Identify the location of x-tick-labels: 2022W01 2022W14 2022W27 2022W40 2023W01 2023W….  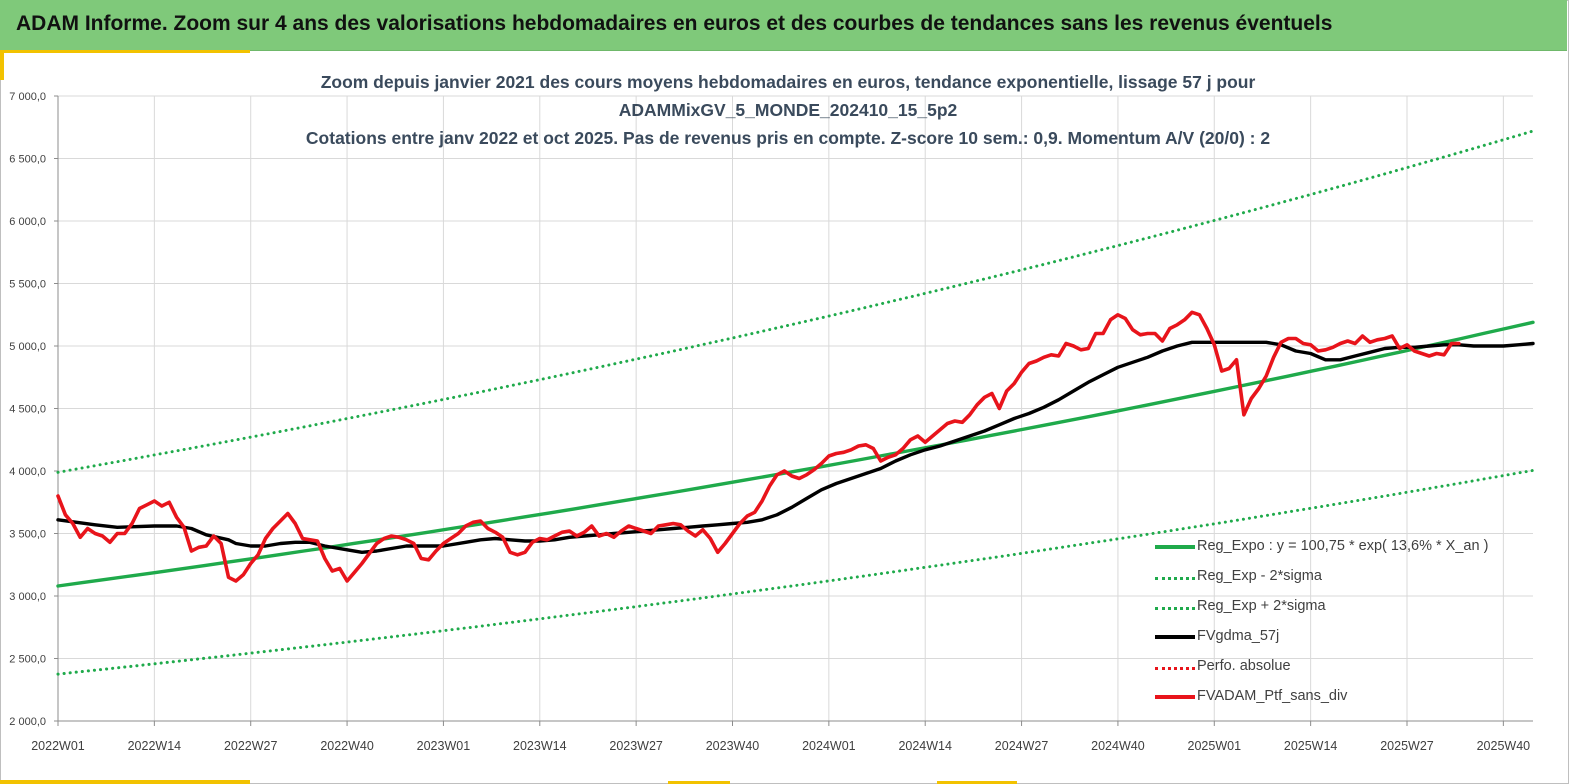
(780, 746).